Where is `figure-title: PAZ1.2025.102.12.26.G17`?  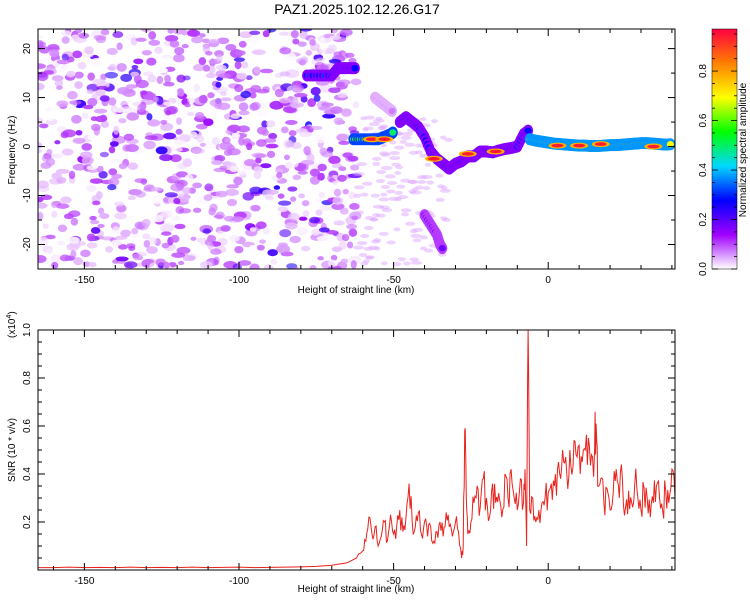 figure-title: PAZ1.2025.102.12.26.G17 is located at coordinates (357, 9).